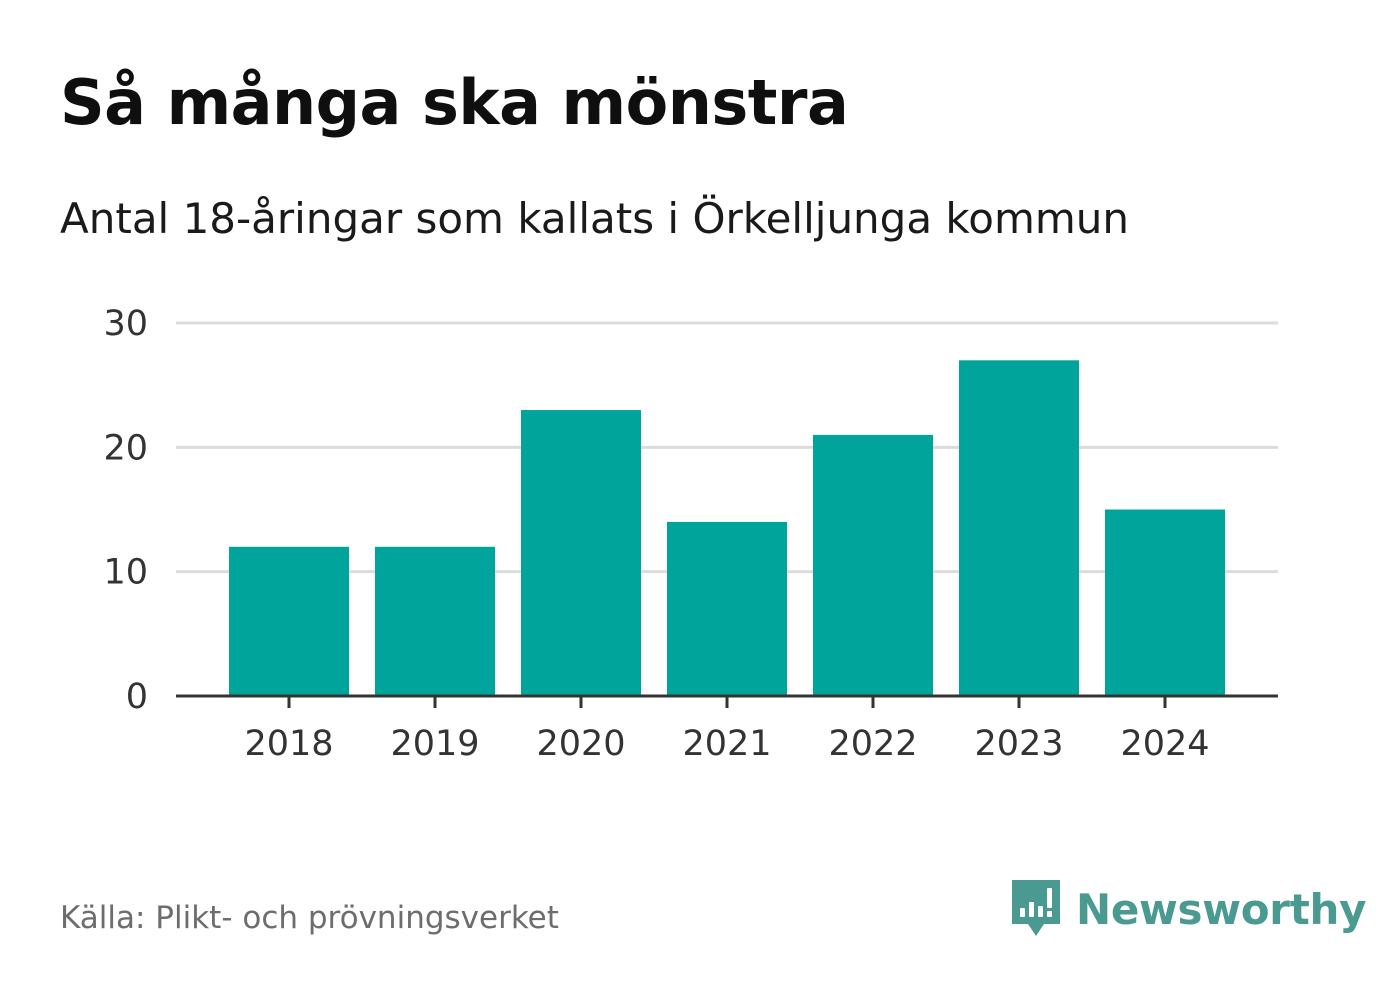 Image resolution: width=1382 pixels, height=999 pixels. I want to click on x-axis, so click(727, 701).